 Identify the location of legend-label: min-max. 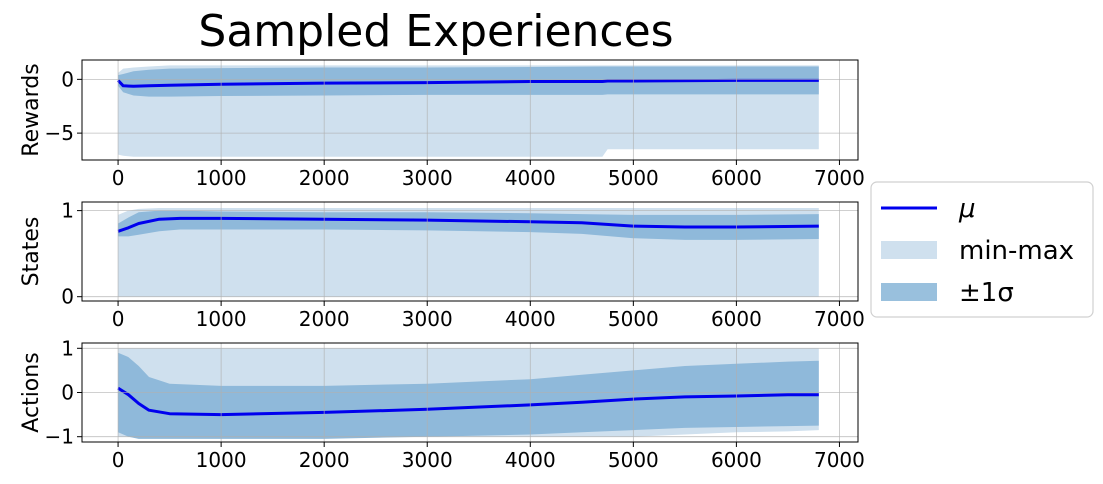
(1016, 251).